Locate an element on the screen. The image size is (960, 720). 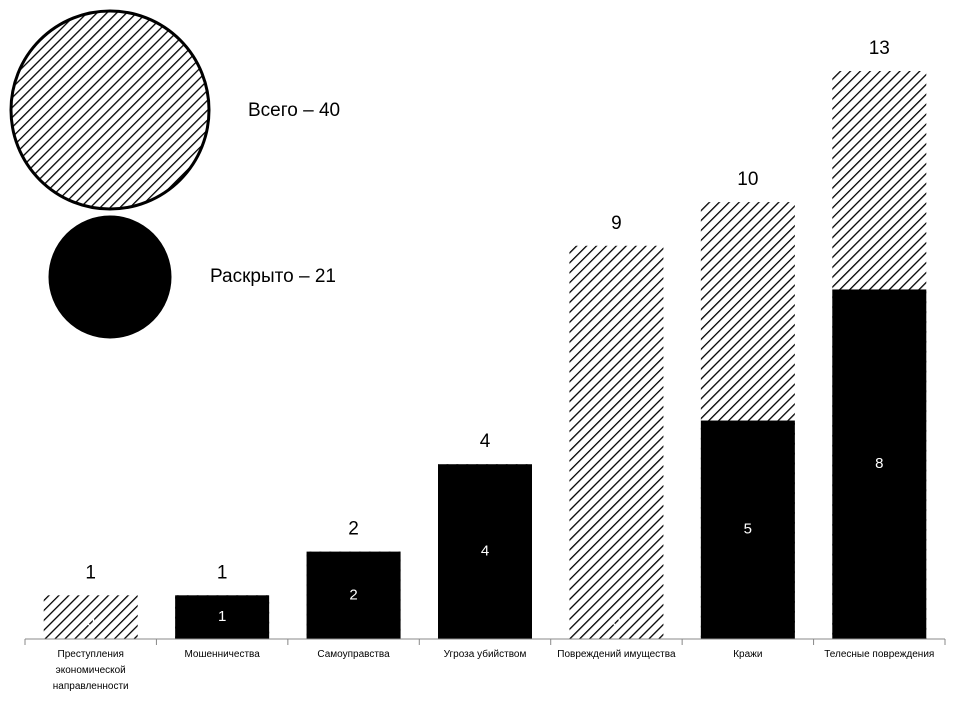
x-tick-label: Мошенничества is located at coordinates (222, 654).